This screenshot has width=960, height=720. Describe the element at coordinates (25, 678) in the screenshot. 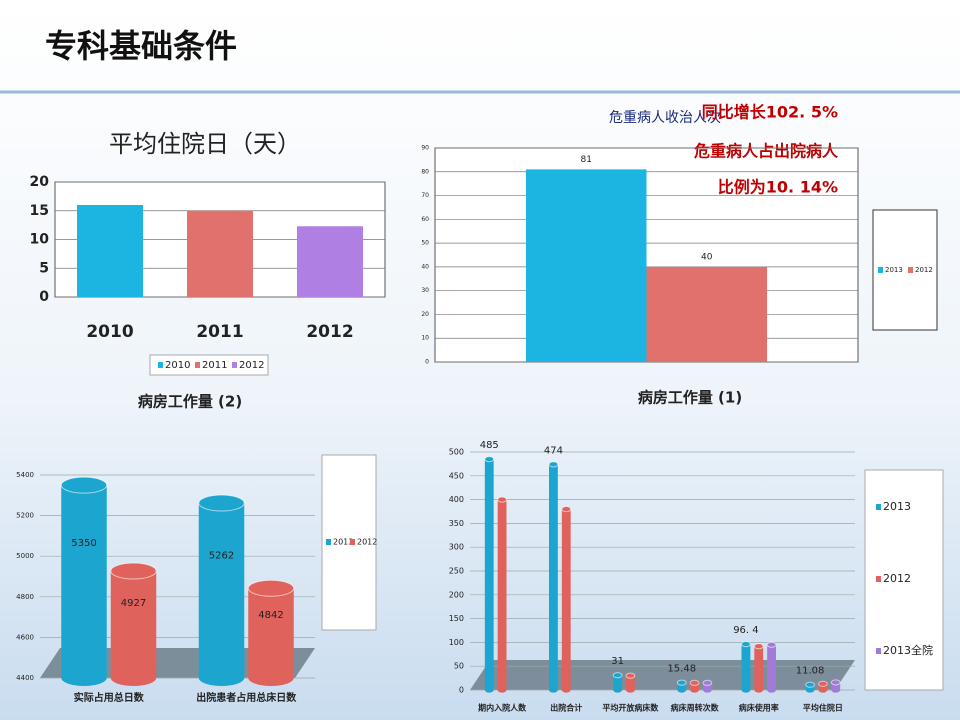

I see `y-tick-label: 4400` at that location.